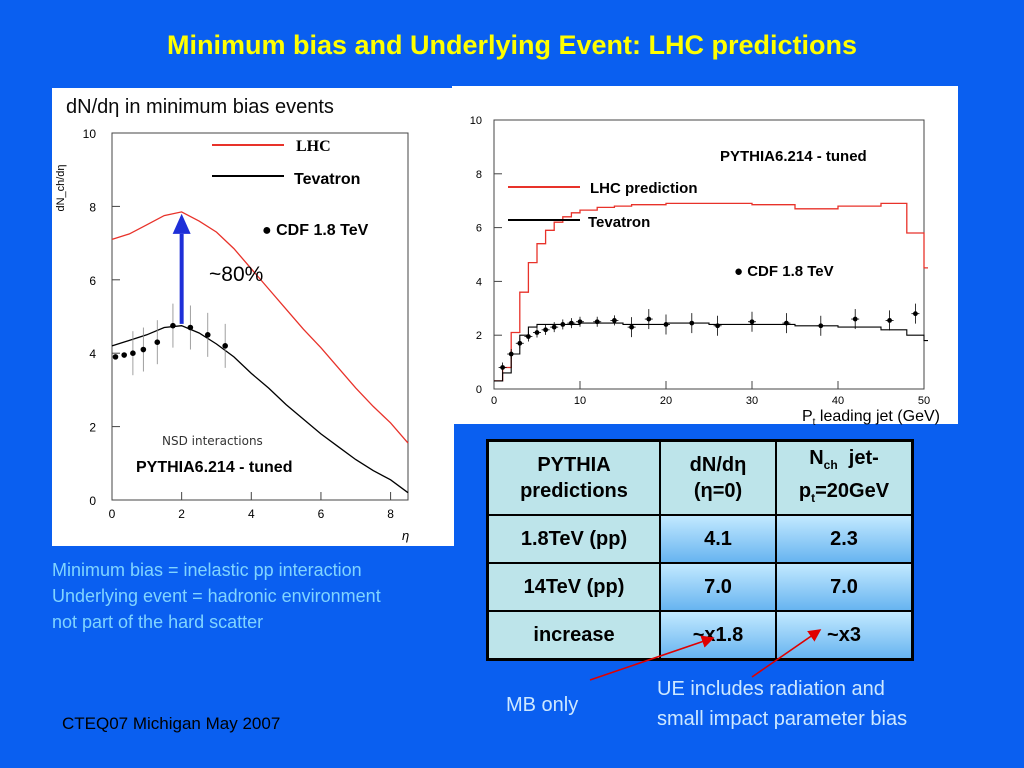 The image size is (1024, 768). I want to click on legend-tevatron-label: Tevatron, so click(327, 179).